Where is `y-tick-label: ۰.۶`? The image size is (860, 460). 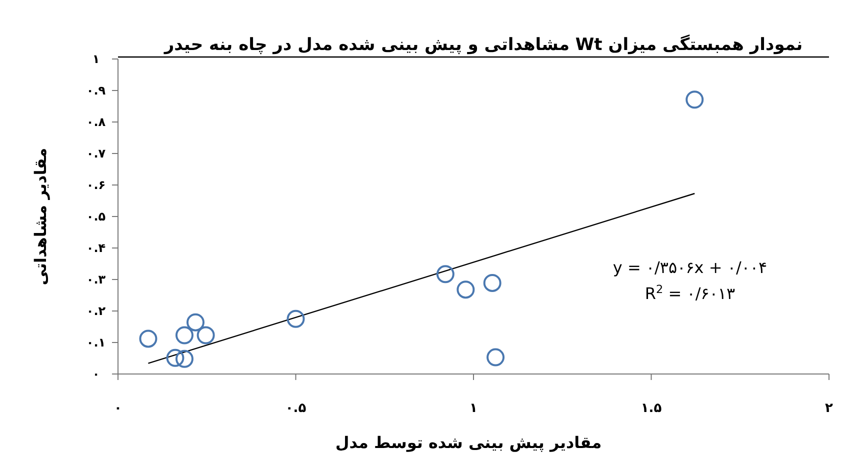 y-tick-label: ۰.۶ is located at coordinates (96, 185).